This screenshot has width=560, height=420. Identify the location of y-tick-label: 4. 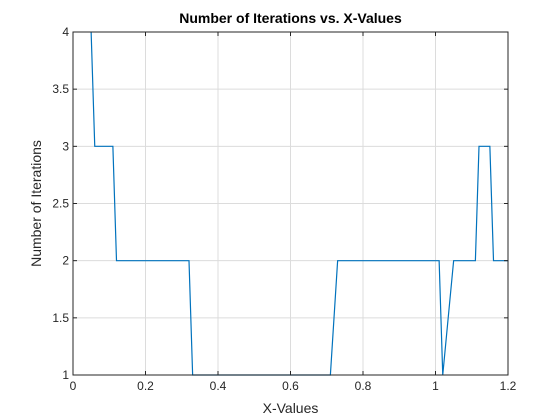
(65, 32).